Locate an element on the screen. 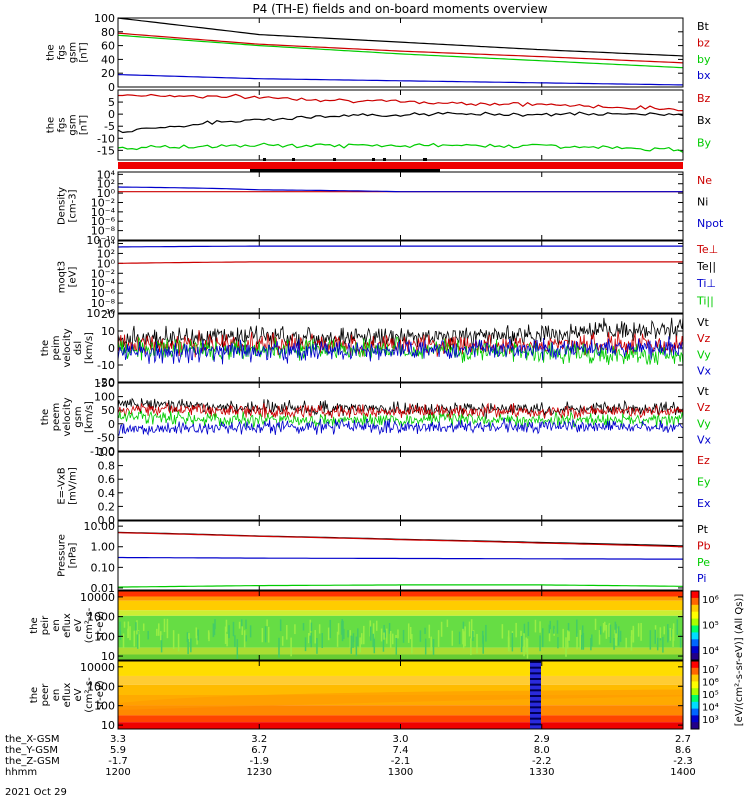 The height and width of the screenshot is (800, 750). y-tick-label: 0.2 is located at coordinates (107, 506).